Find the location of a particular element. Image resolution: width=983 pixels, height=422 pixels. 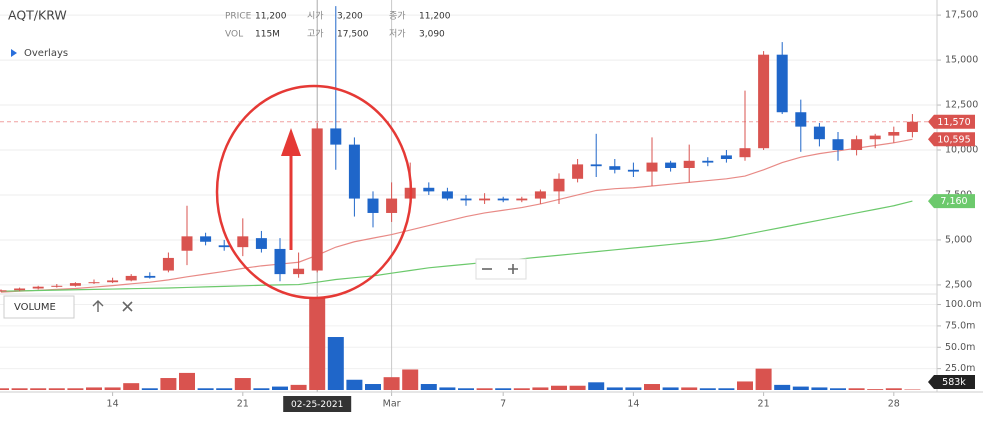

stat-value: 17,500 is located at coordinates (353, 35).